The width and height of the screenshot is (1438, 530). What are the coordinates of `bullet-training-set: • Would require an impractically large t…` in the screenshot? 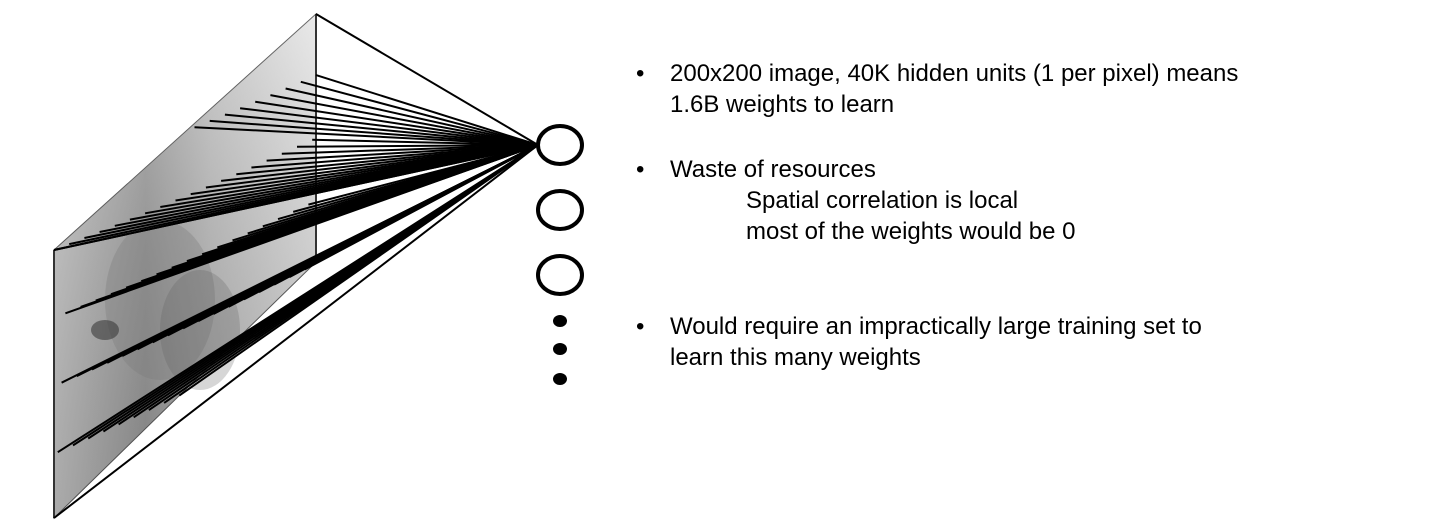 It's located at (1024, 342).